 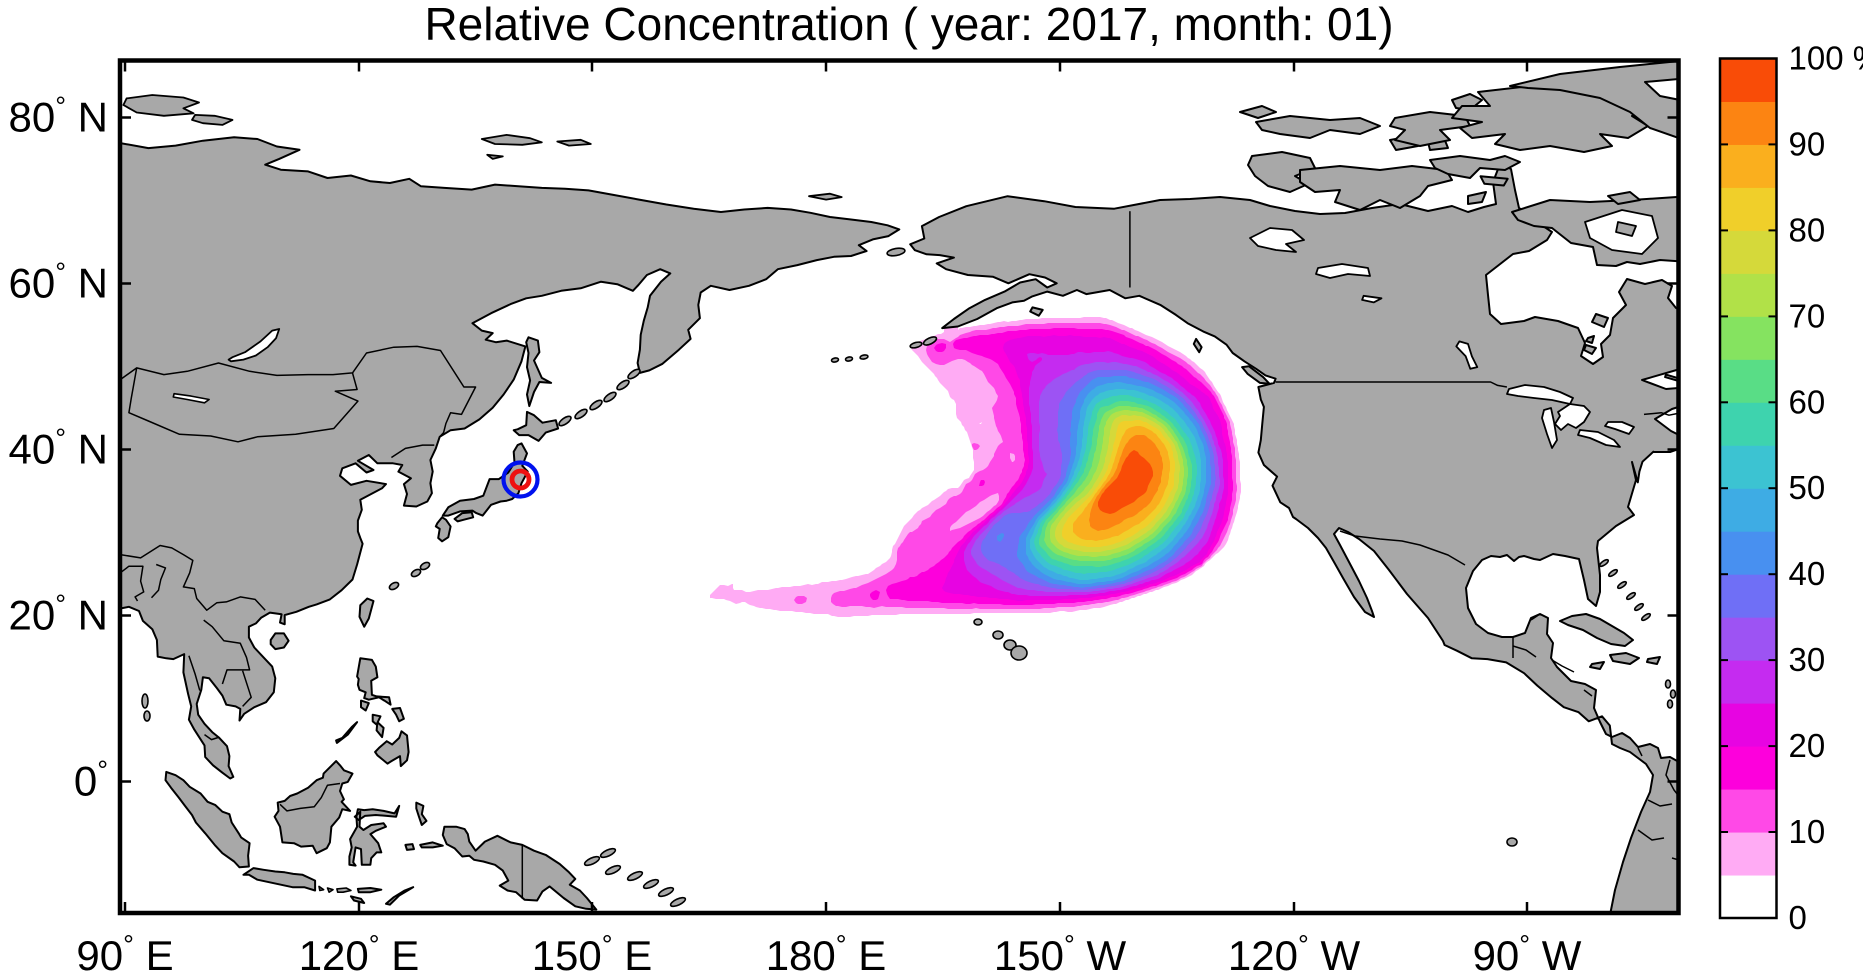 What do you see at coordinates (1826, 58) in the screenshot?
I see `svg-text: 100 %` at bounding box center [1826, 58].